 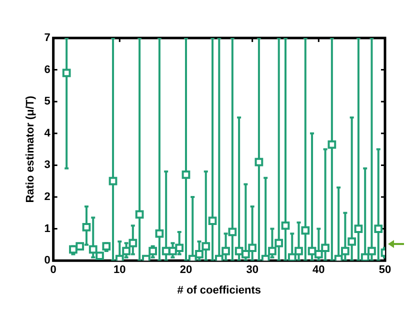 What do you see at coordinates (219, 290) in the screenshot?
I see `x-axis-title: # of coefficients` at bounding box center [219, 290].